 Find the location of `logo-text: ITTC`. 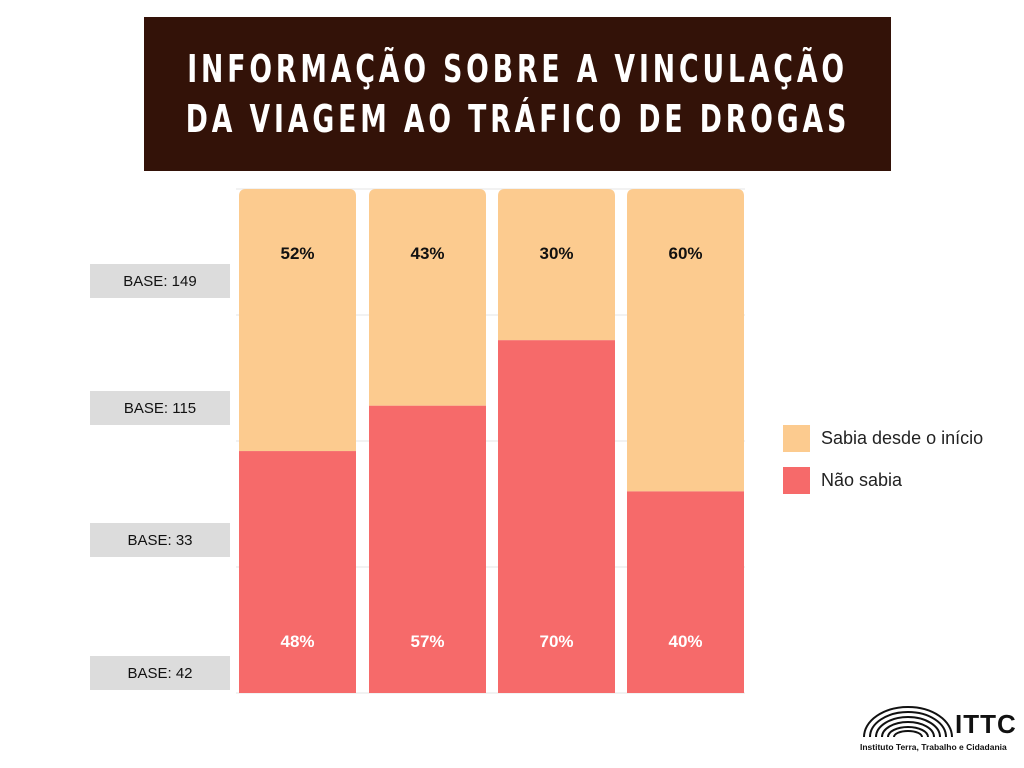

logo-text: ITTC is located at coordinates (986, 724).